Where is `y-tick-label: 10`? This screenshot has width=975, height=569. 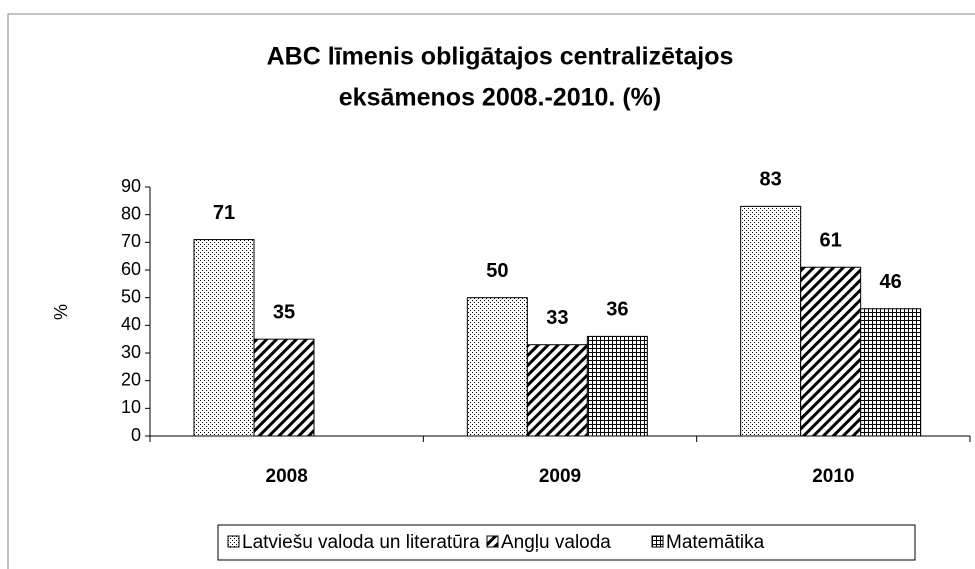
y-tick-label: 10 is located at coordinates (131, 407).